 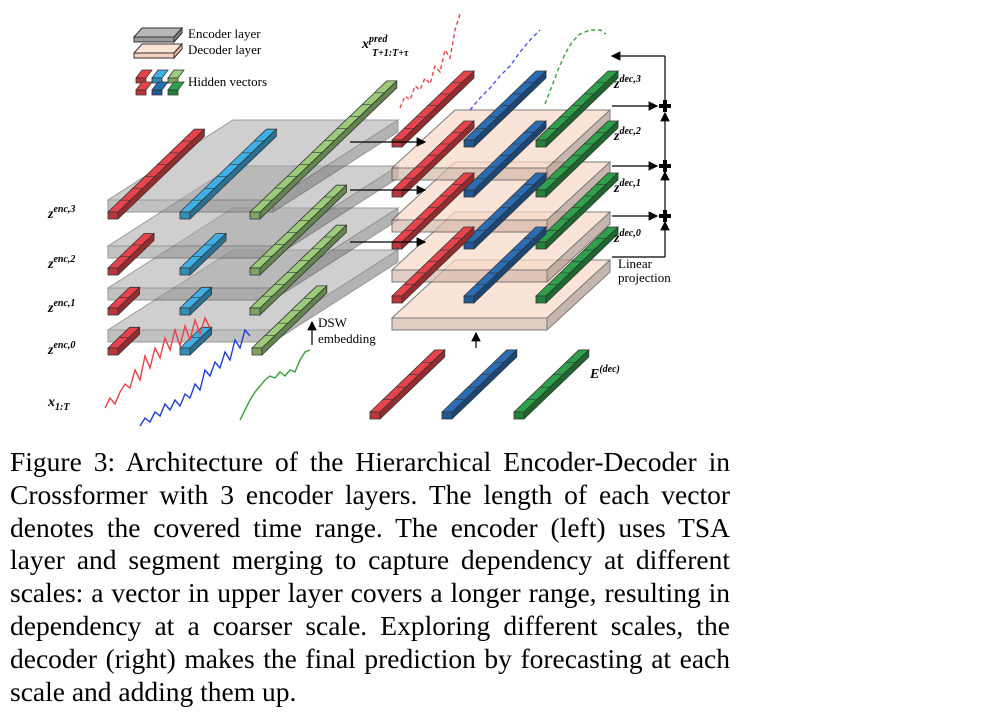 I want to click on vector-enc2-blue, so click(x=203, y=254).